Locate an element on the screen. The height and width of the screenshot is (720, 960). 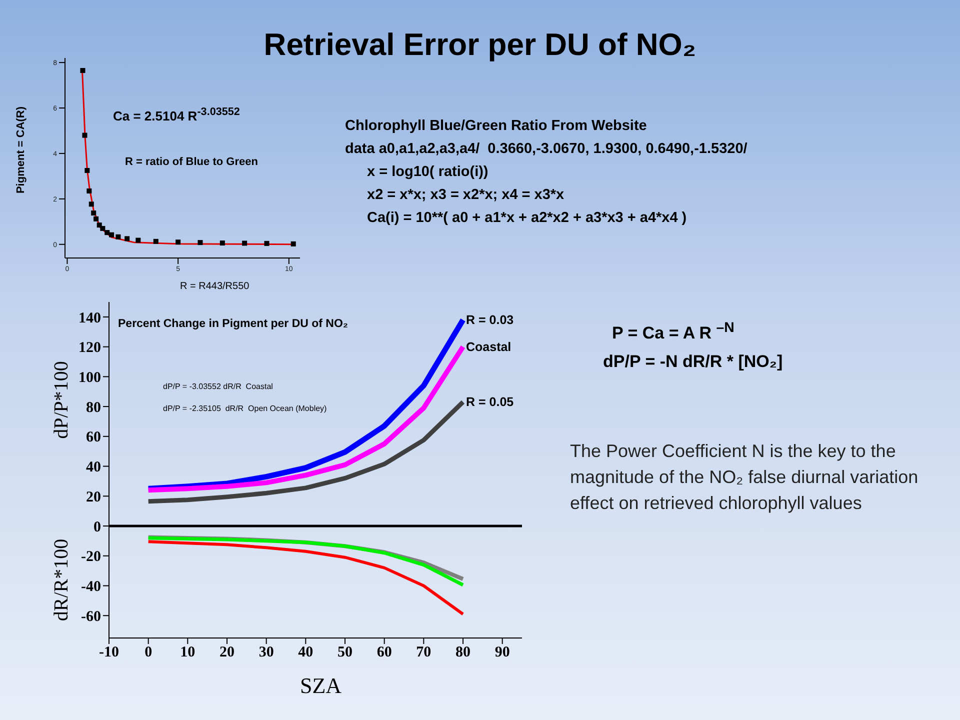
series-label: R = 0.03 is located at coordinates (490, 319).